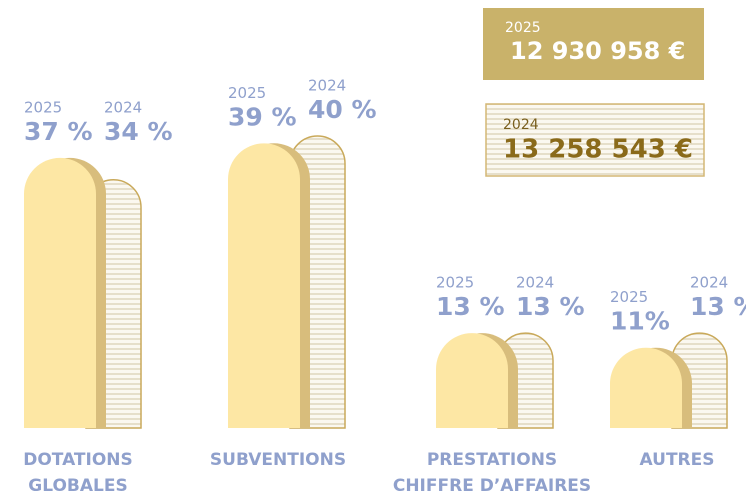 The height and width of the screenshot is (497, 746). What do you see at coordinates (77, 486) in the screenshot?
I see `category-label: GLOBALES` at bounding box center [77, 486].